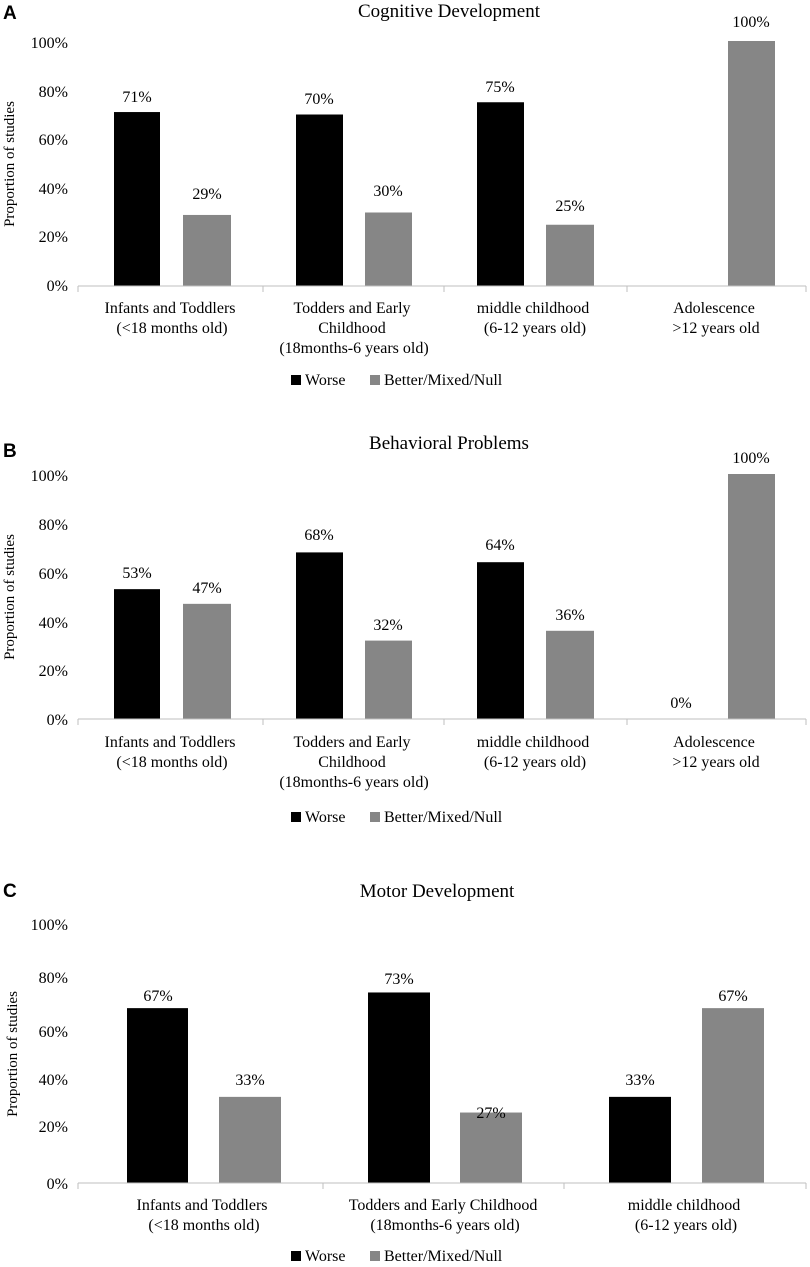  I want to click on legend-b: Worse Better/Mixed/Null, so click(397, 817).